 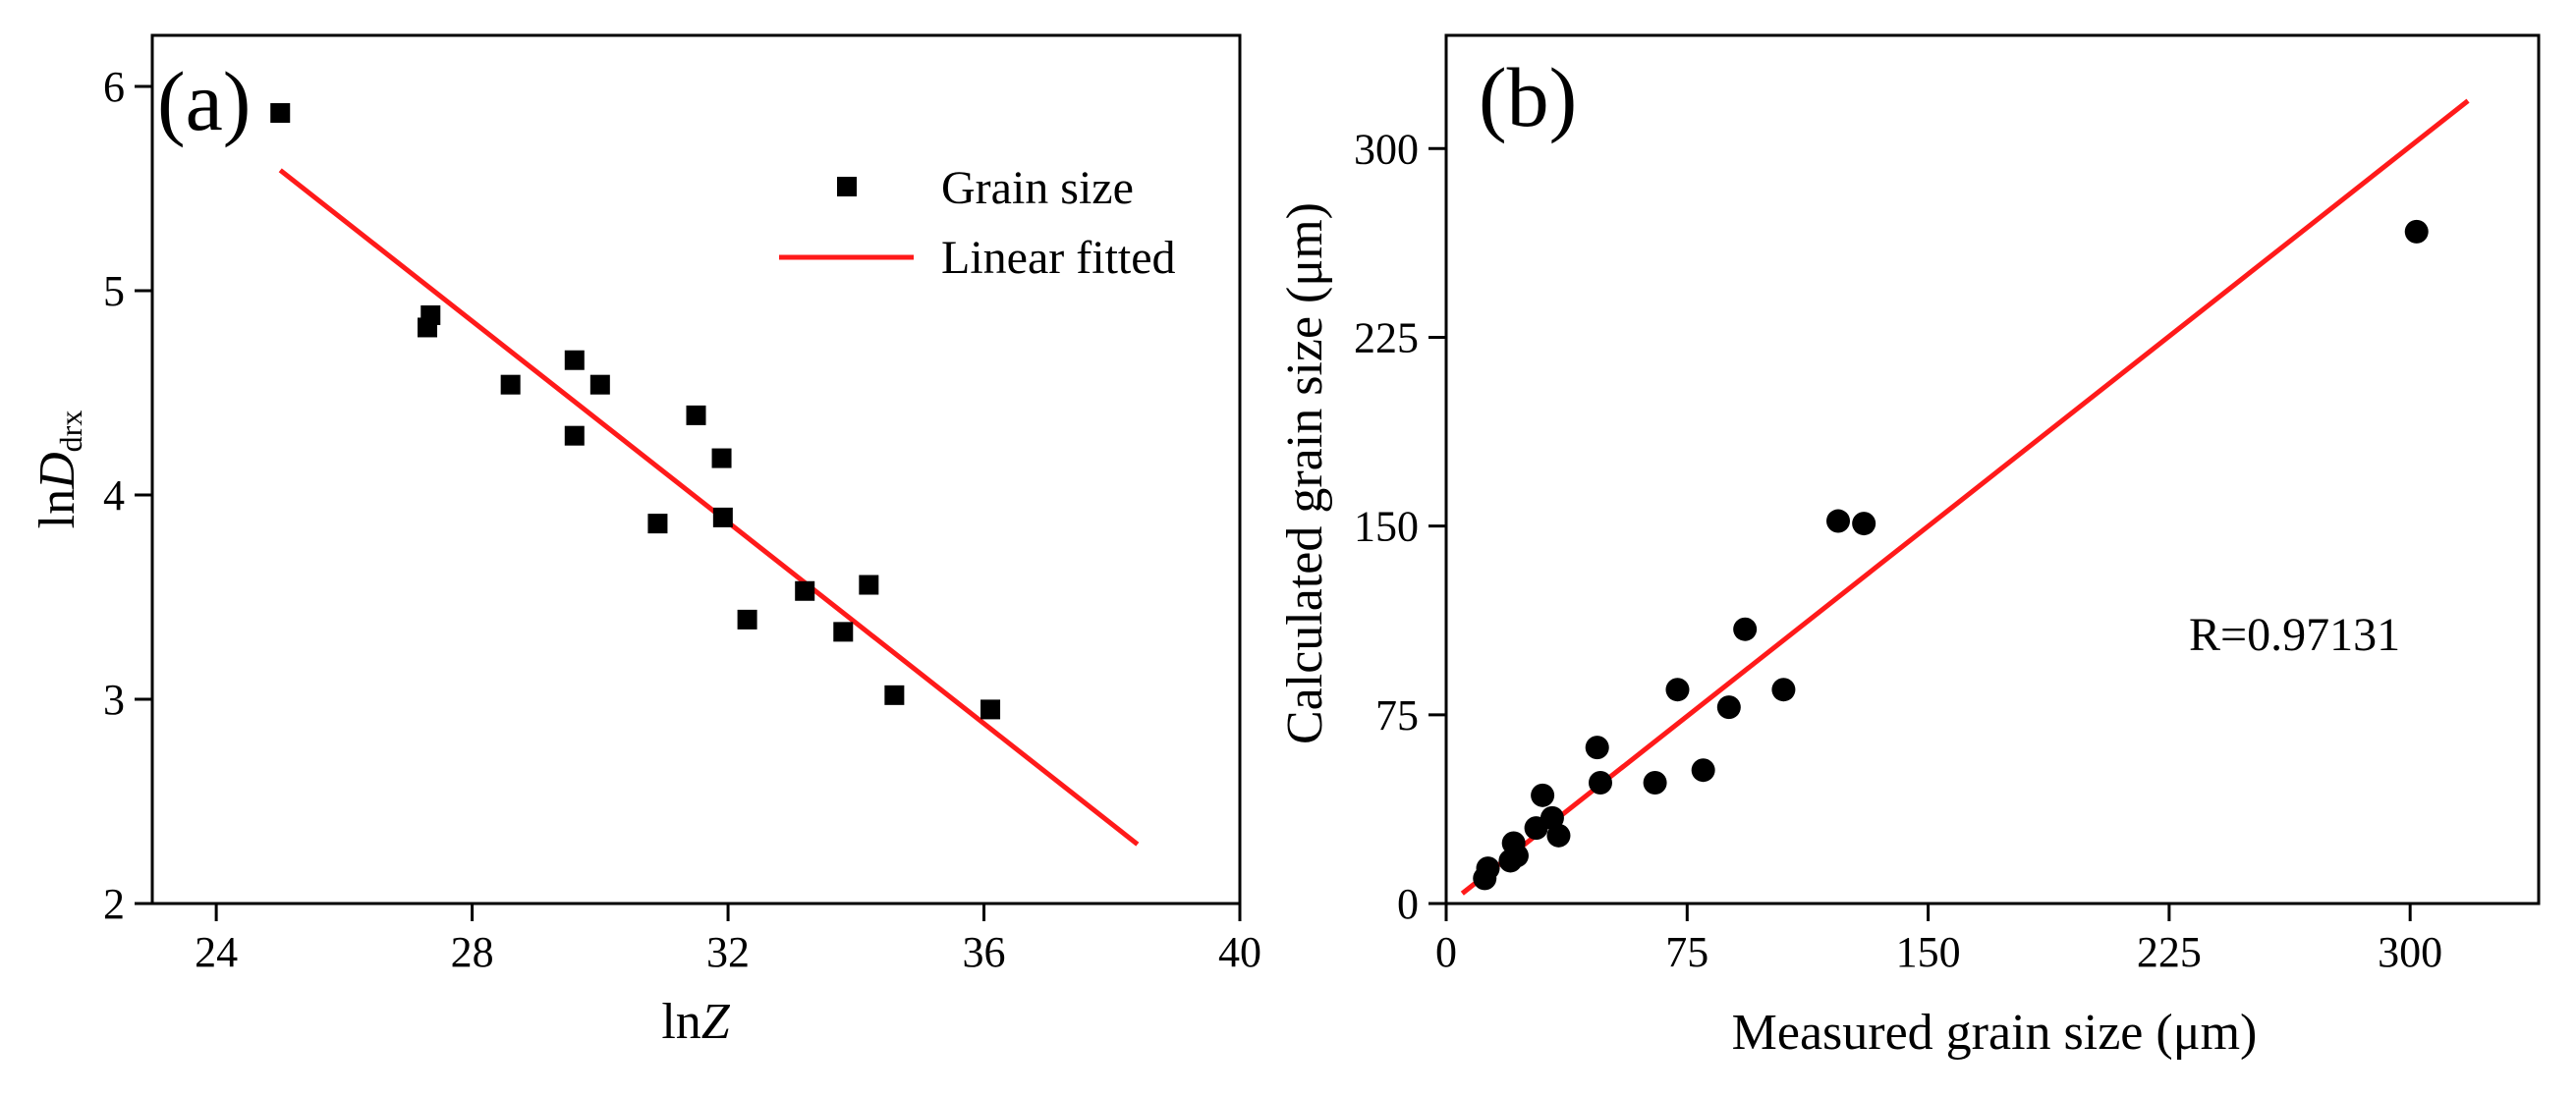 What do you see at coordinates (1305, 473) in the screenshot?
I see `y-axis-title-b: Calculated grain size (μm)` at bounding box center [1305, 473].